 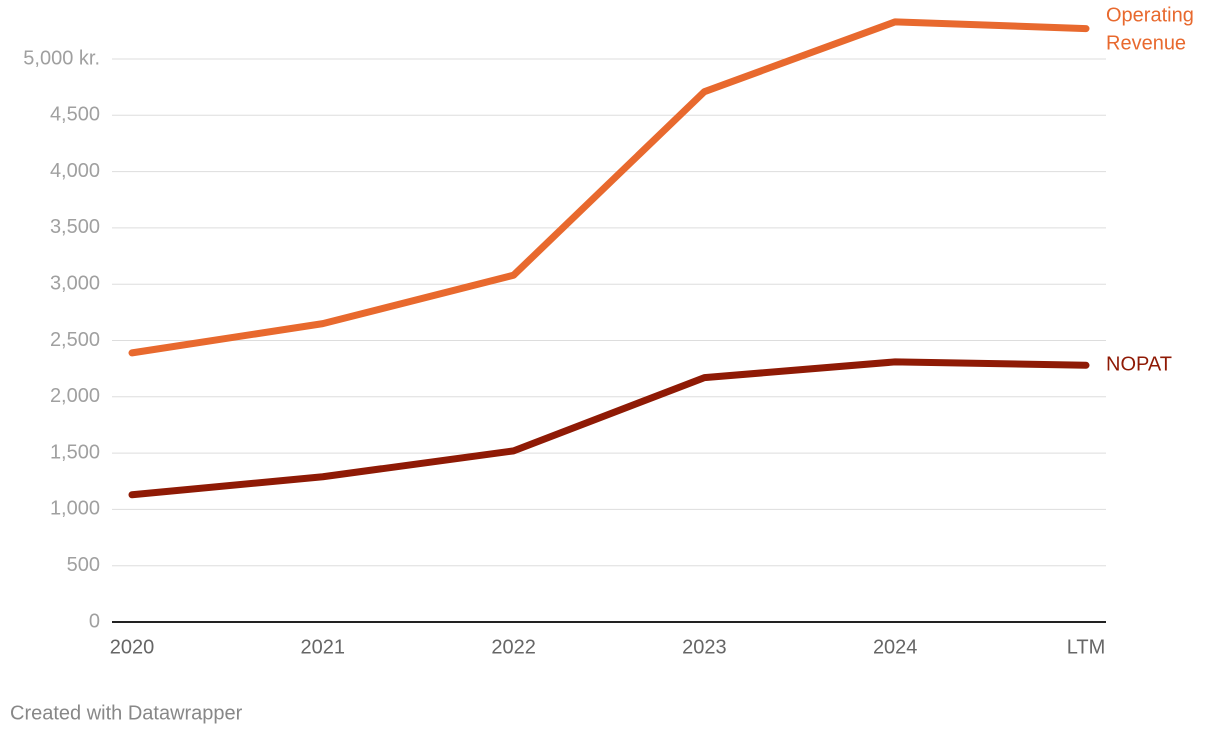 I want to click on y-tick-label: 0, so click(x=94, y=621).